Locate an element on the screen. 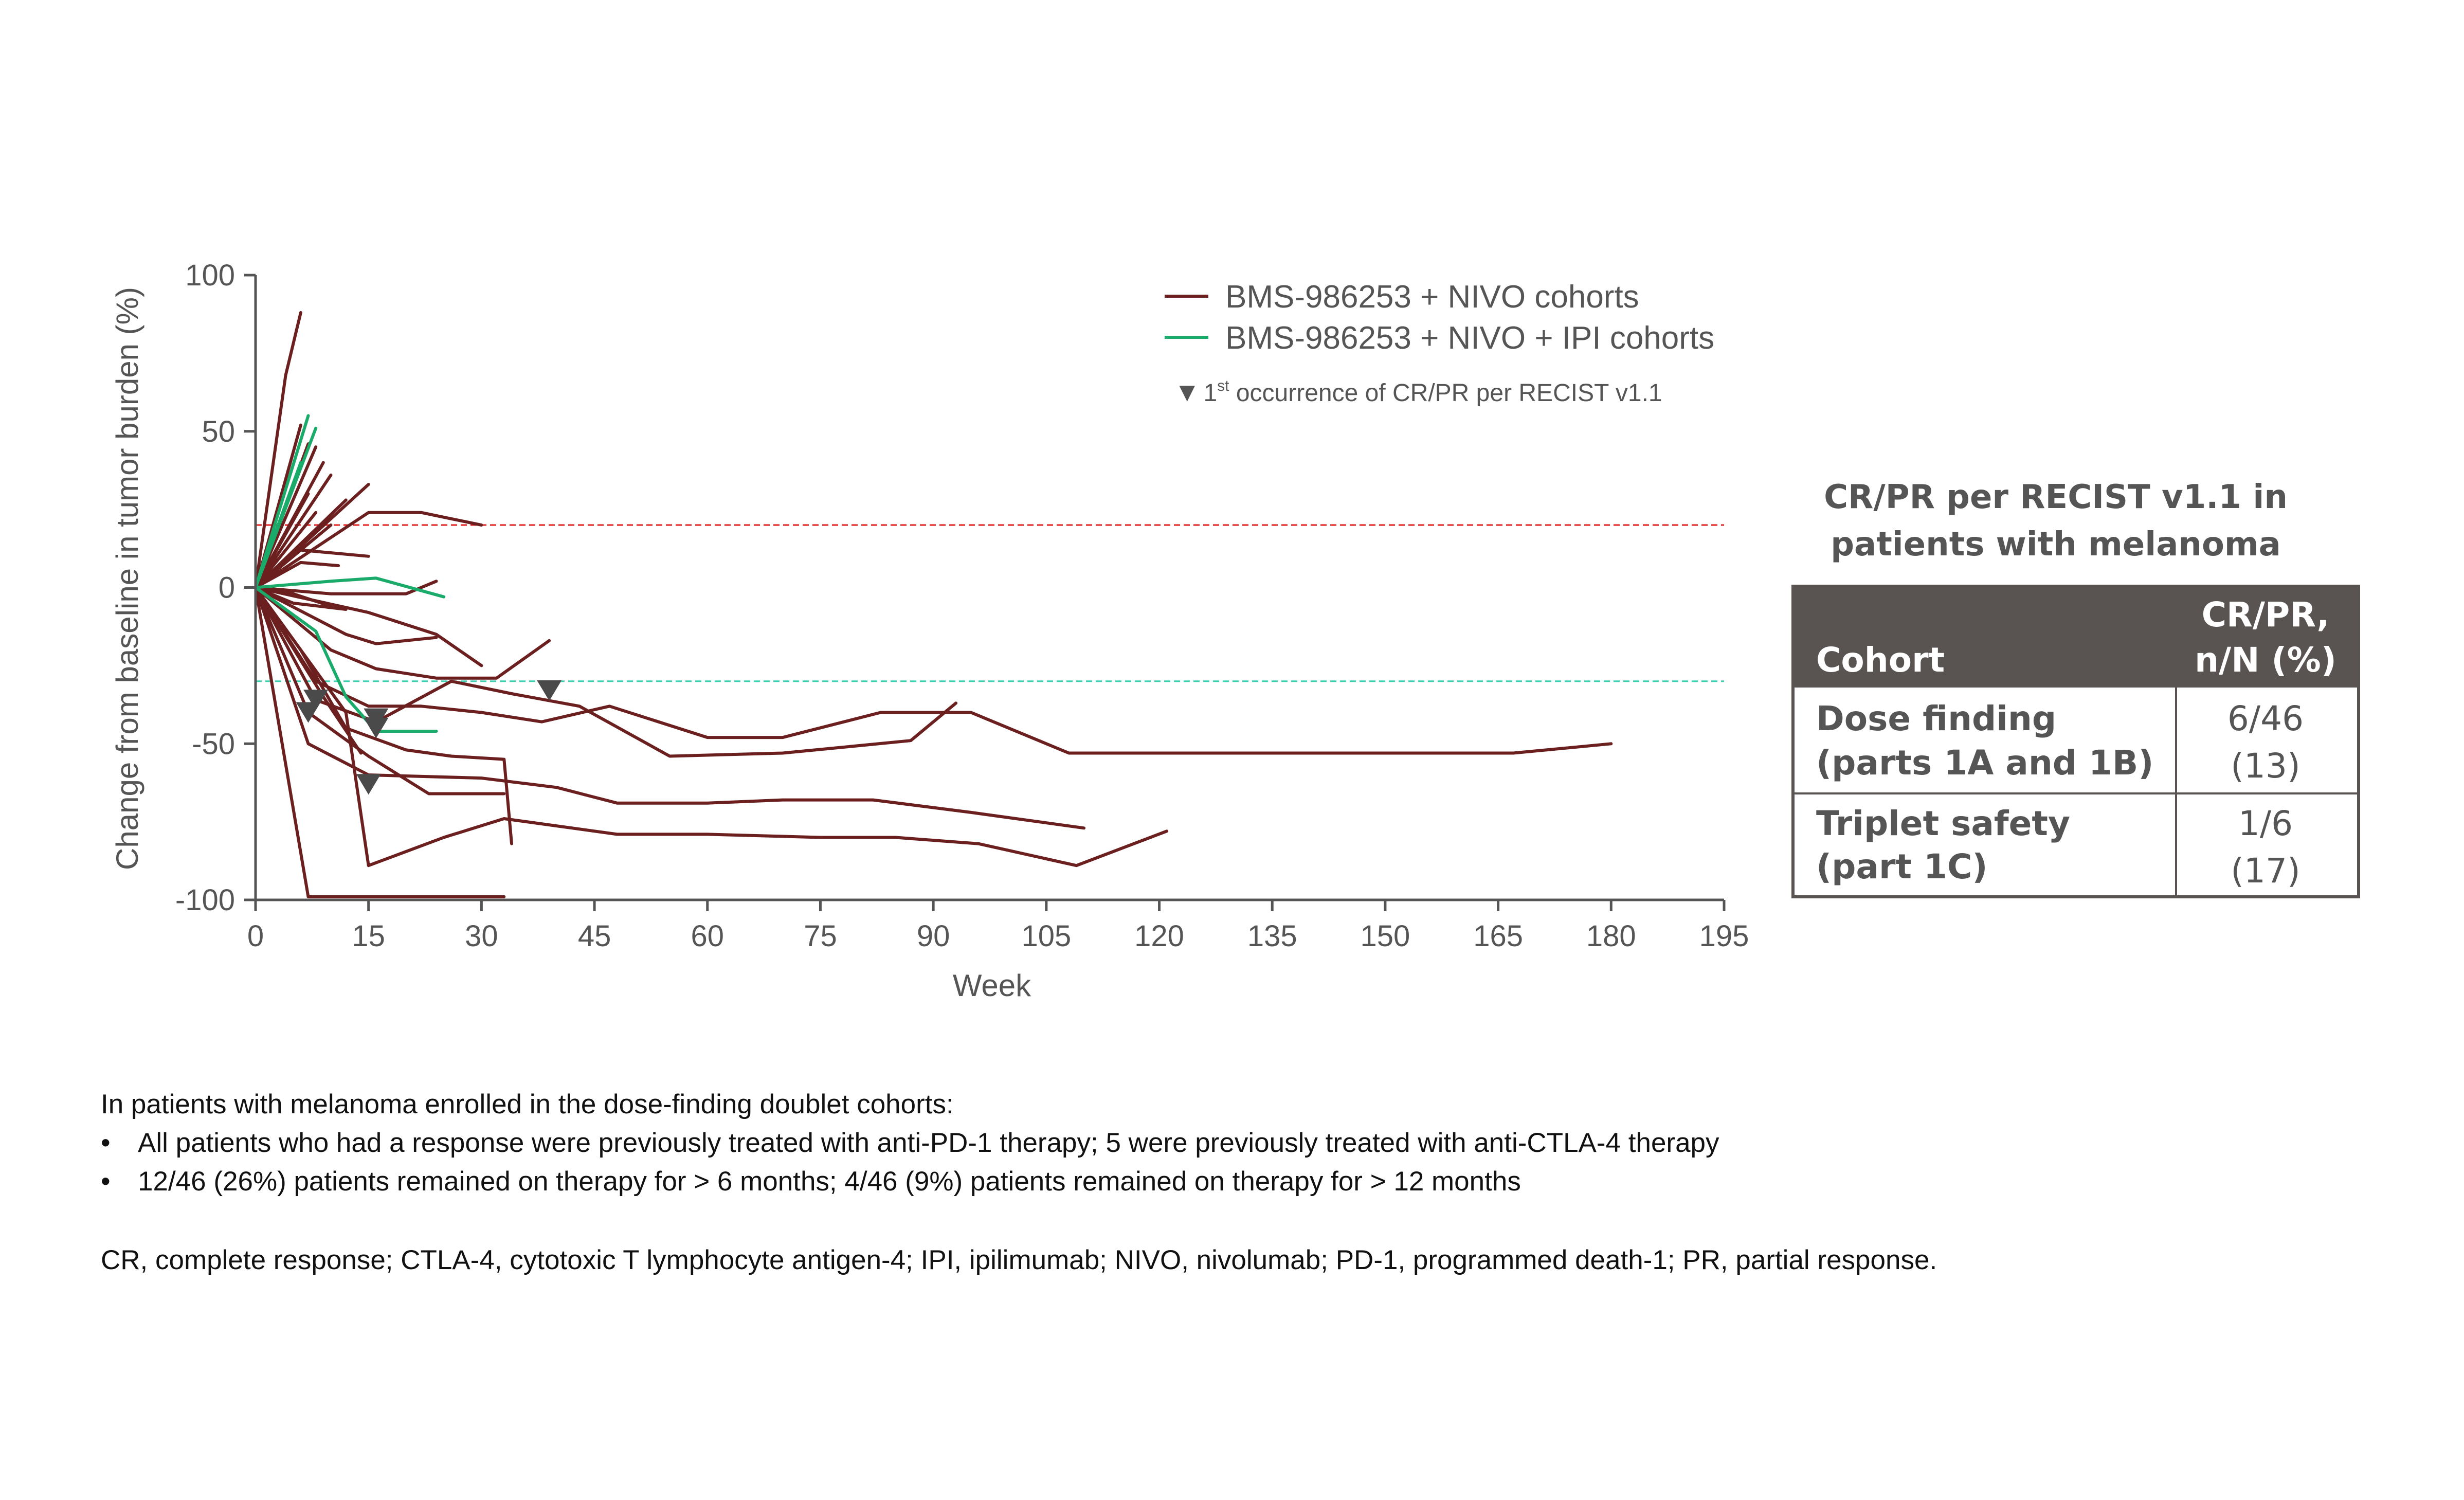 This screenshot has width=2464, height=1500. table-row: Triplet safety (part 1C) 1/6 (17) is located at coordinates (2058, 848).